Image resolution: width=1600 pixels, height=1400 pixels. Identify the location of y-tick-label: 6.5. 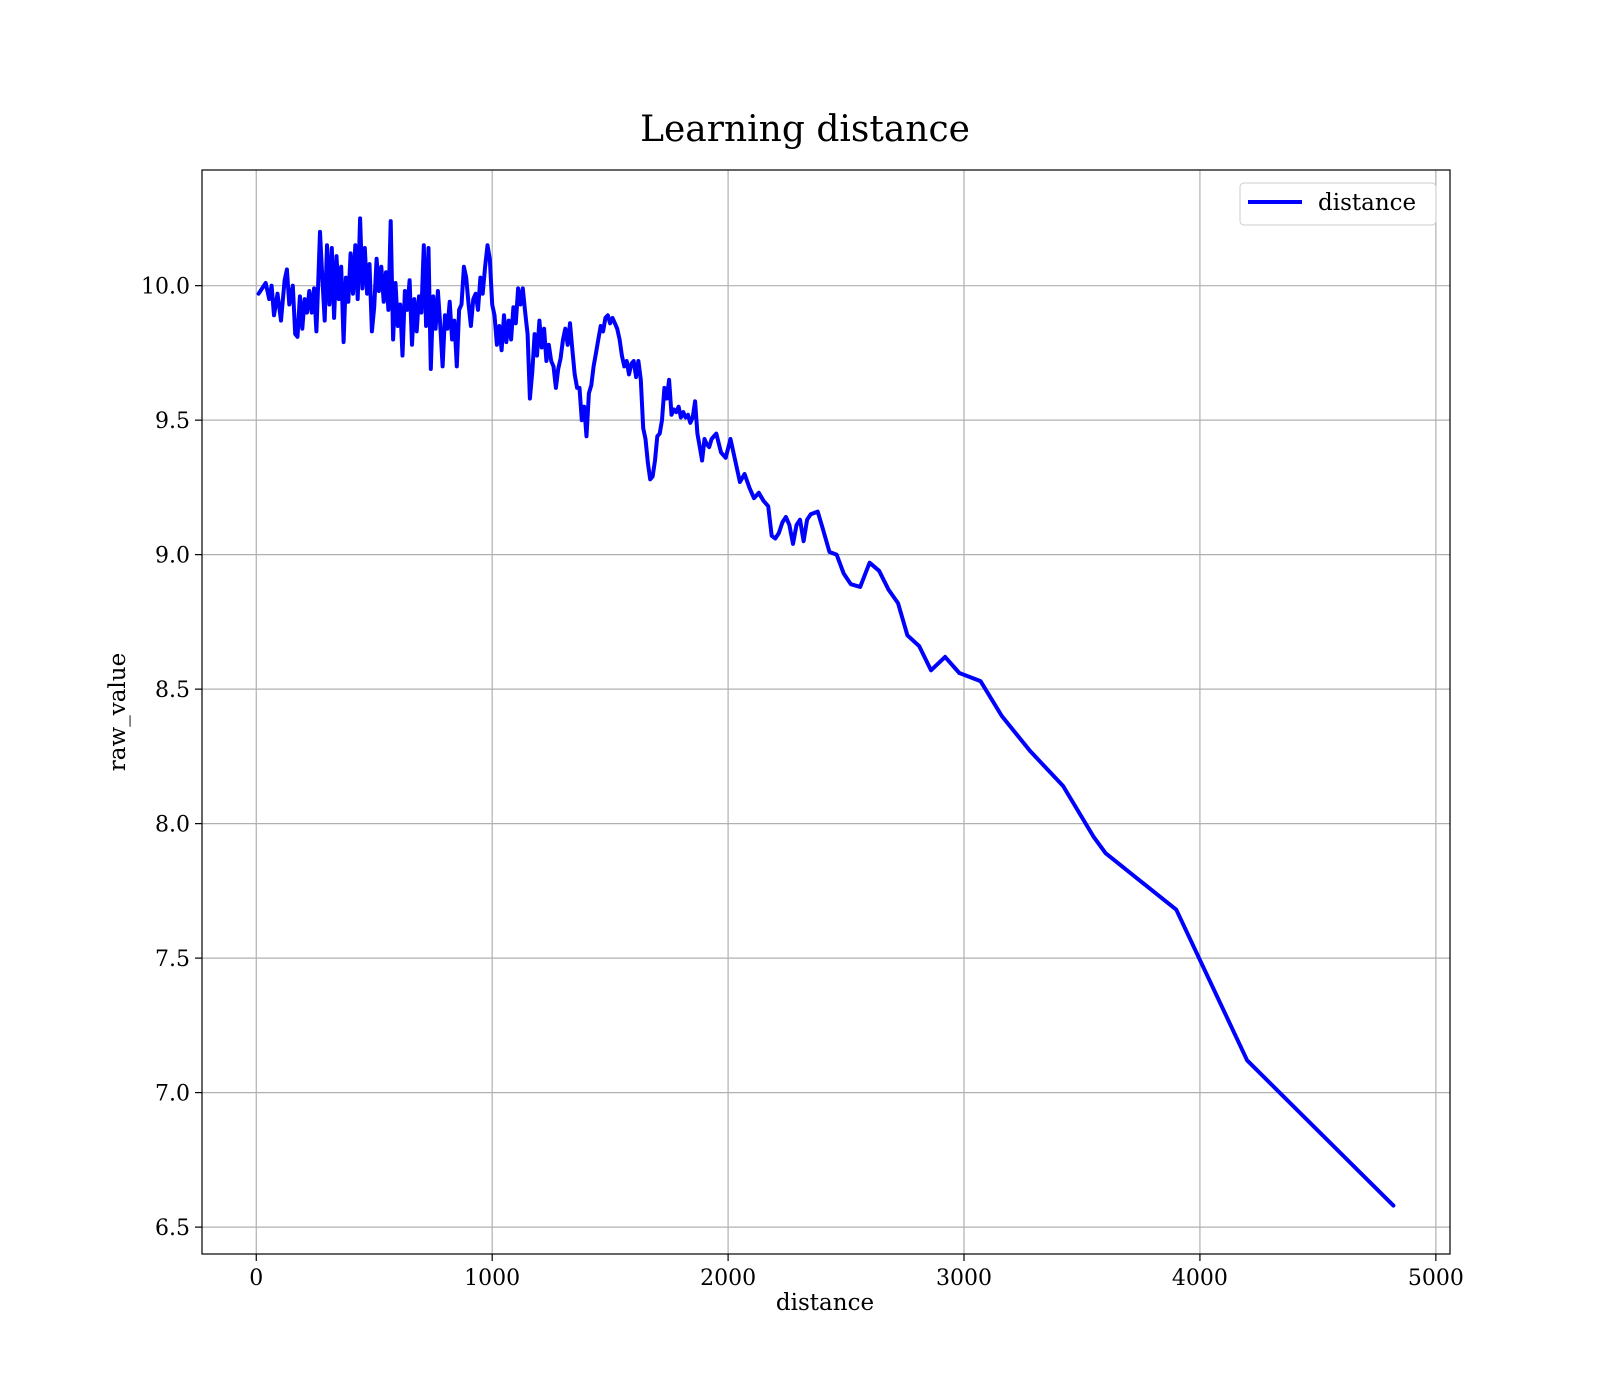
(172, 1228).